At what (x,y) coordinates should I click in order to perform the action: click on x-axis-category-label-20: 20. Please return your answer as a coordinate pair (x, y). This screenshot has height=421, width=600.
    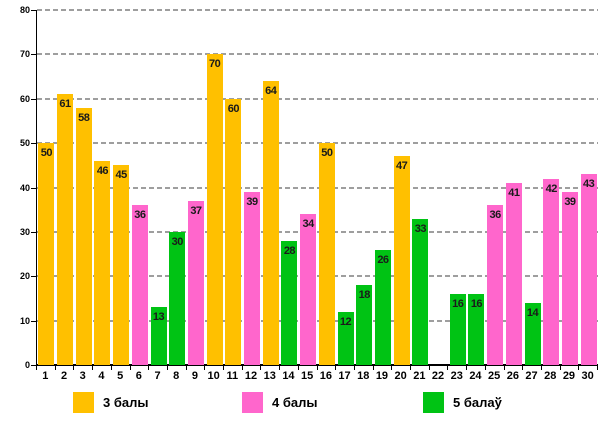
    Looking at the image, I should click on (400, 376).